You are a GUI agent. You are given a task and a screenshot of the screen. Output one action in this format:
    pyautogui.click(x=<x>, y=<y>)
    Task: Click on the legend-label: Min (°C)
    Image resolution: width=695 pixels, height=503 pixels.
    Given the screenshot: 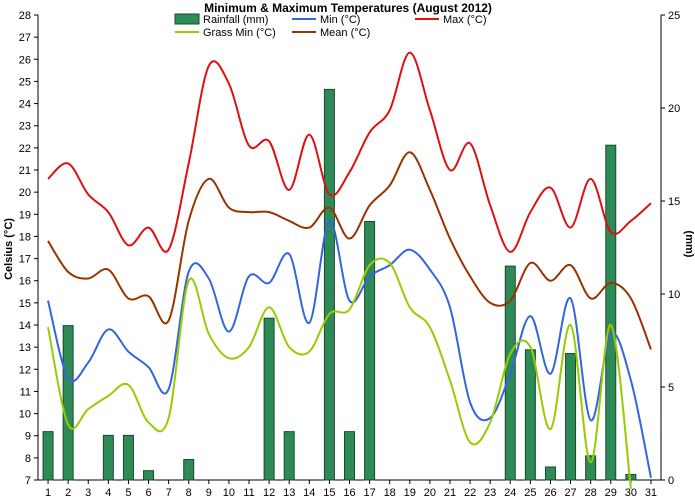 What is the action you would take?
    pyautogui.click(x=340, y=20)
    